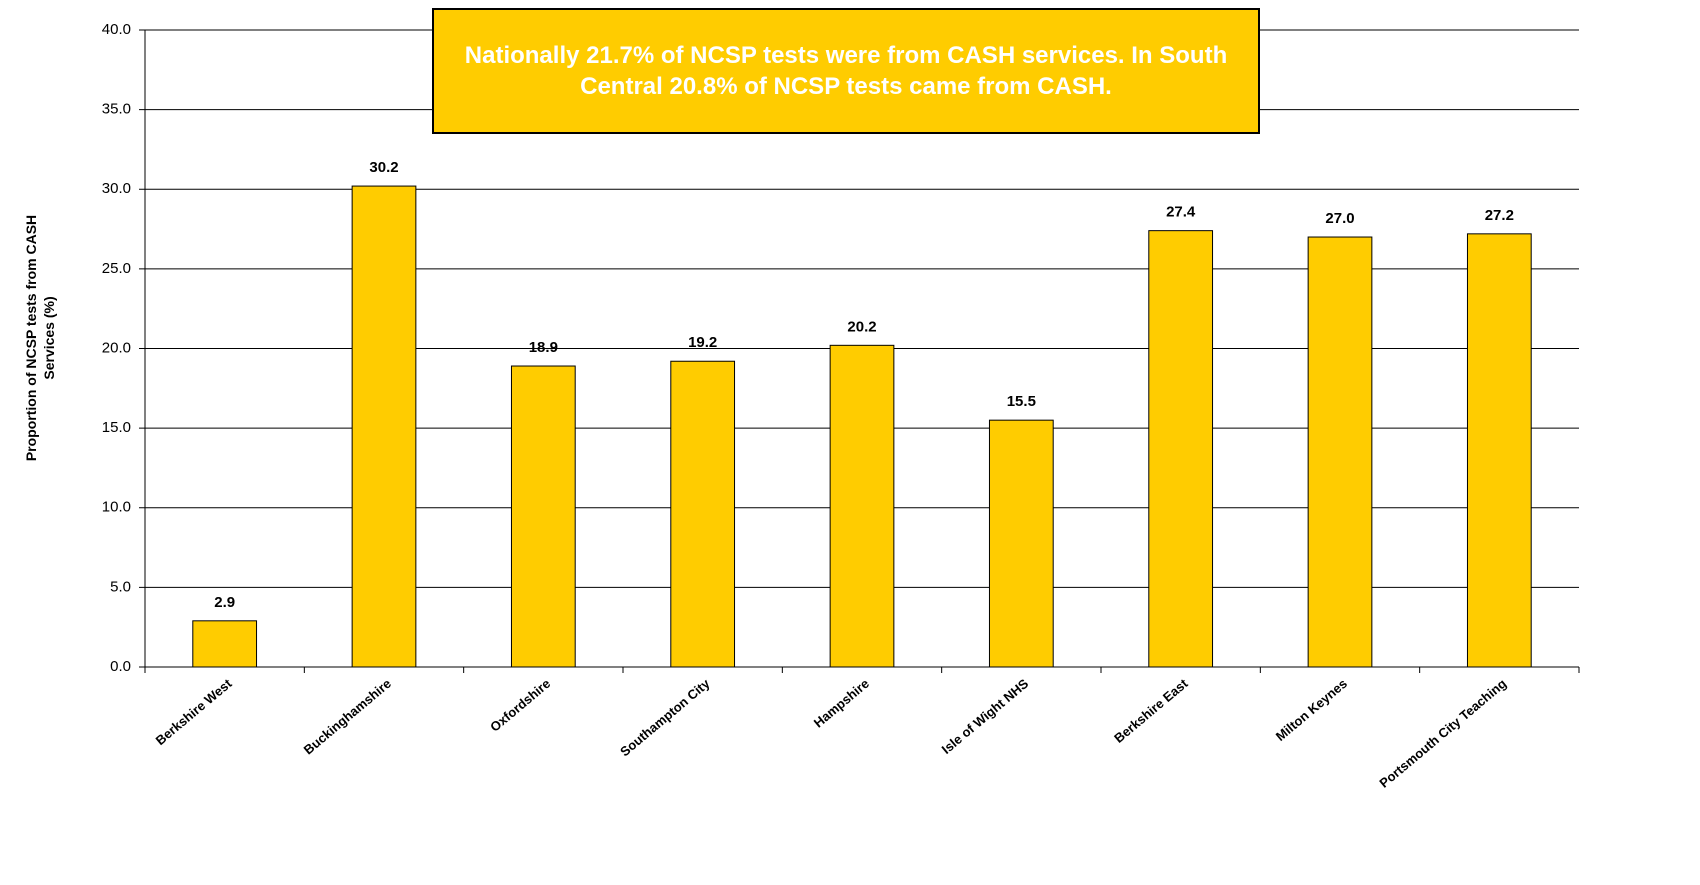 The height and width of the screenshot is (885, 1700). Describe the element at coordinates (116, 507) in the screenshot. I see `y-tick-label: 10.0` at that location.